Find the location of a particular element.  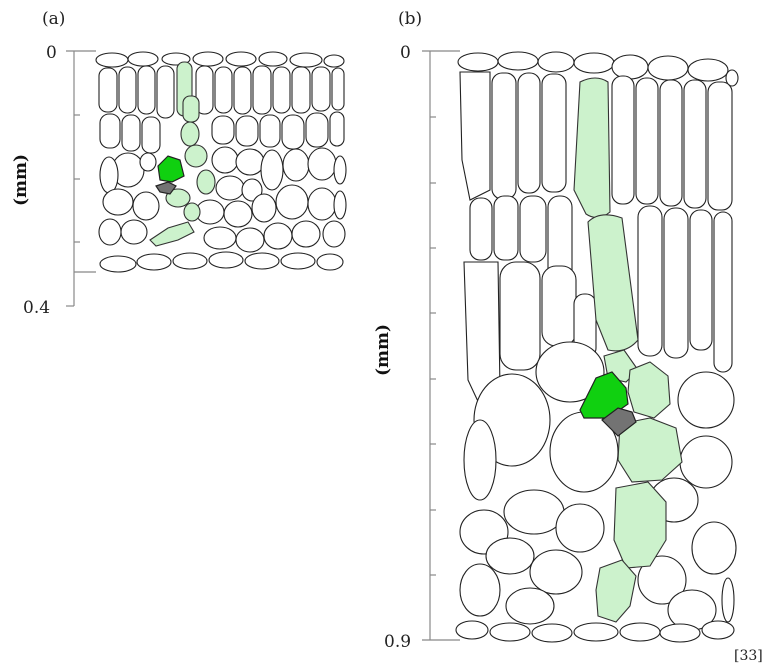

panel-b-tick-label-0: 0 is located at coordinates (405, 53).